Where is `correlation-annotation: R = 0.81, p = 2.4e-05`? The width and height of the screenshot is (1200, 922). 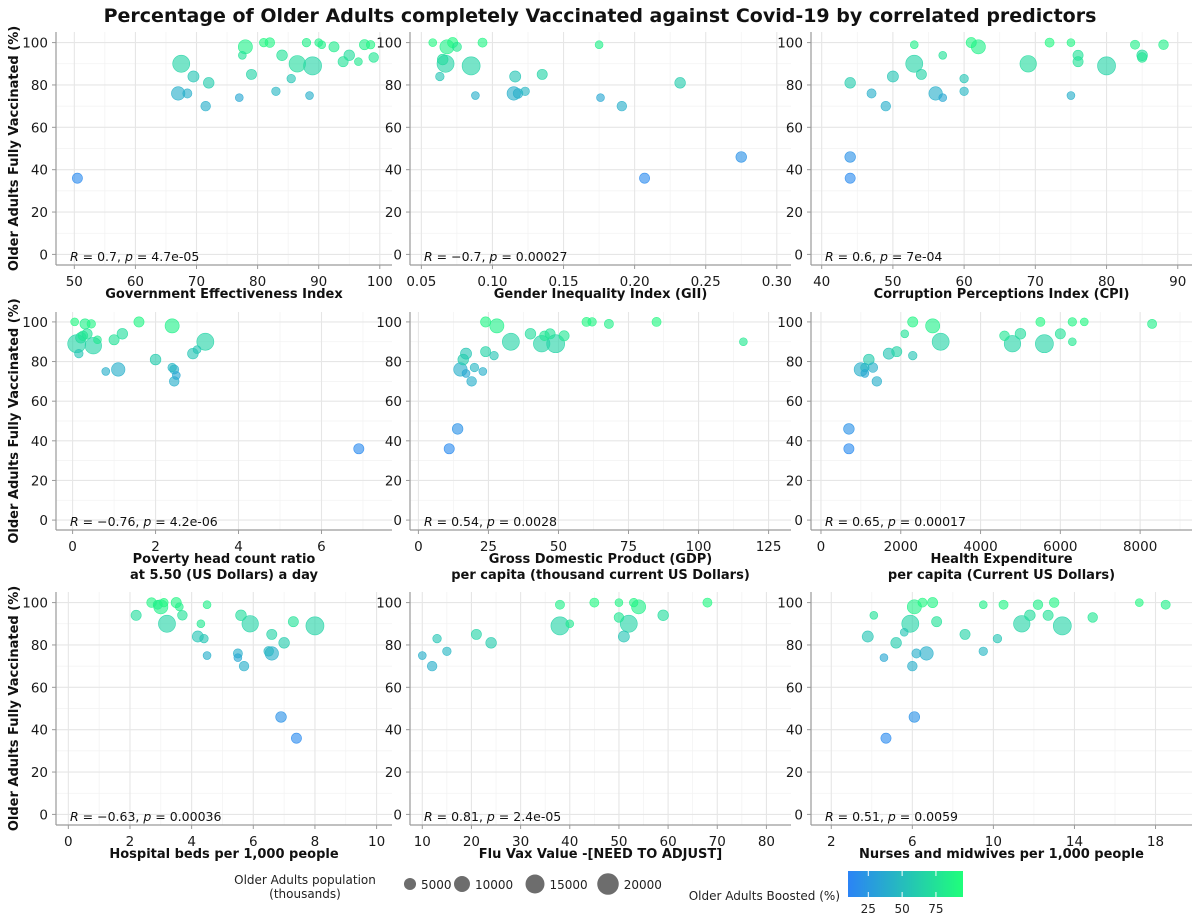
correlation-annotation: R = 0.81, p = 2.4e-05 is located at coordinates (492, 816).